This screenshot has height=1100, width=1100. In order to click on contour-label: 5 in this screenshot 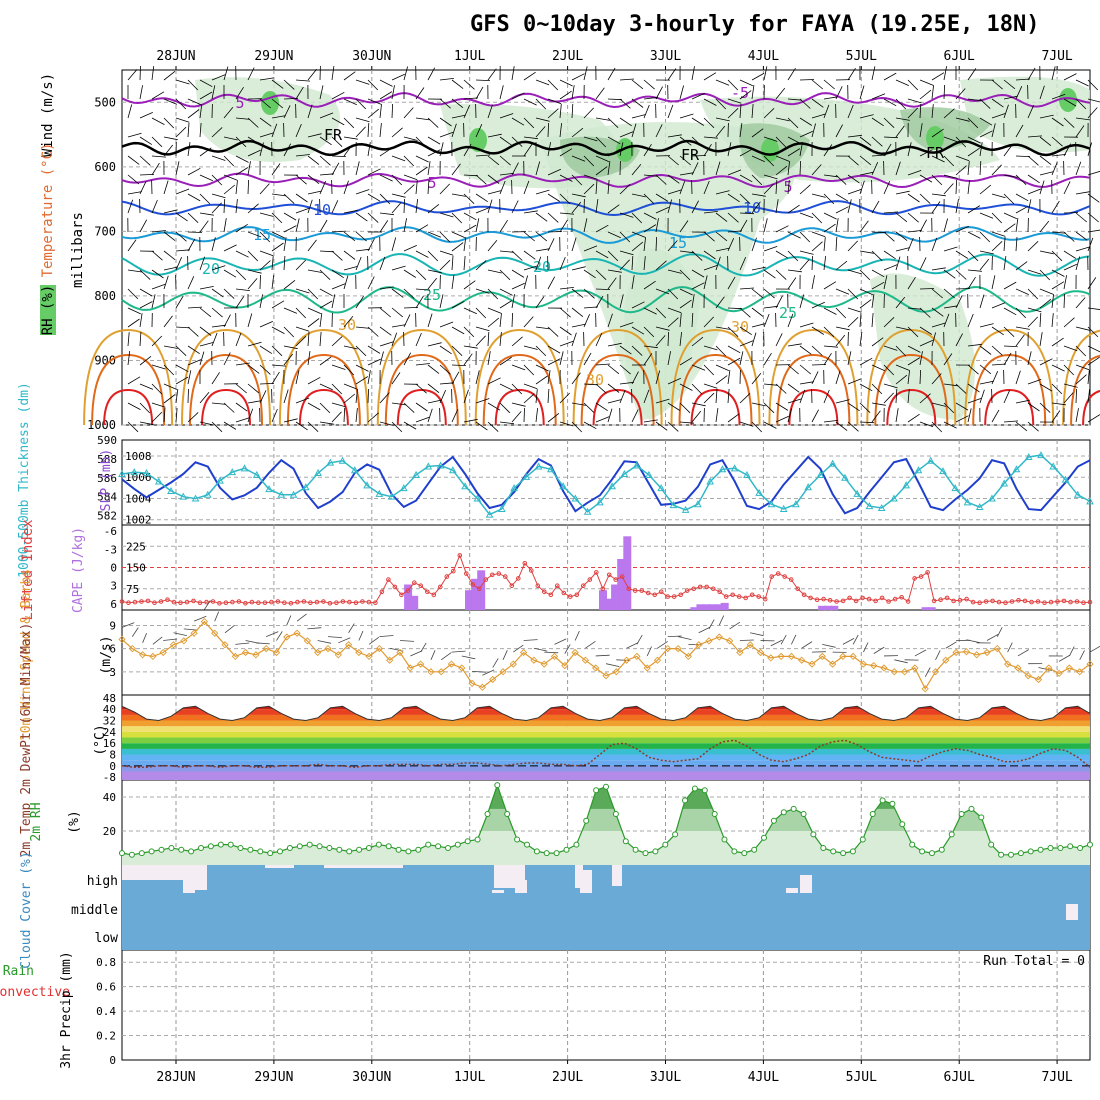, I will do `click(431, 183)`.